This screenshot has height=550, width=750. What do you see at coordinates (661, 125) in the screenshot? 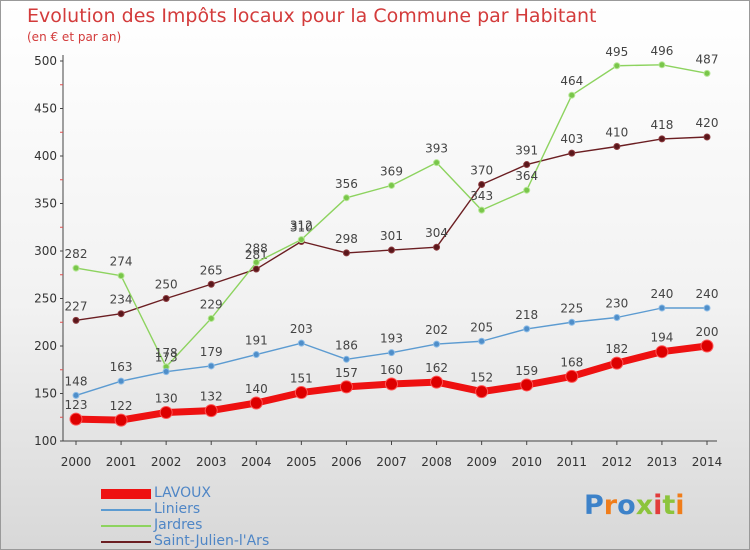
I see `data-label: 418` at bounding box center [661, 125].